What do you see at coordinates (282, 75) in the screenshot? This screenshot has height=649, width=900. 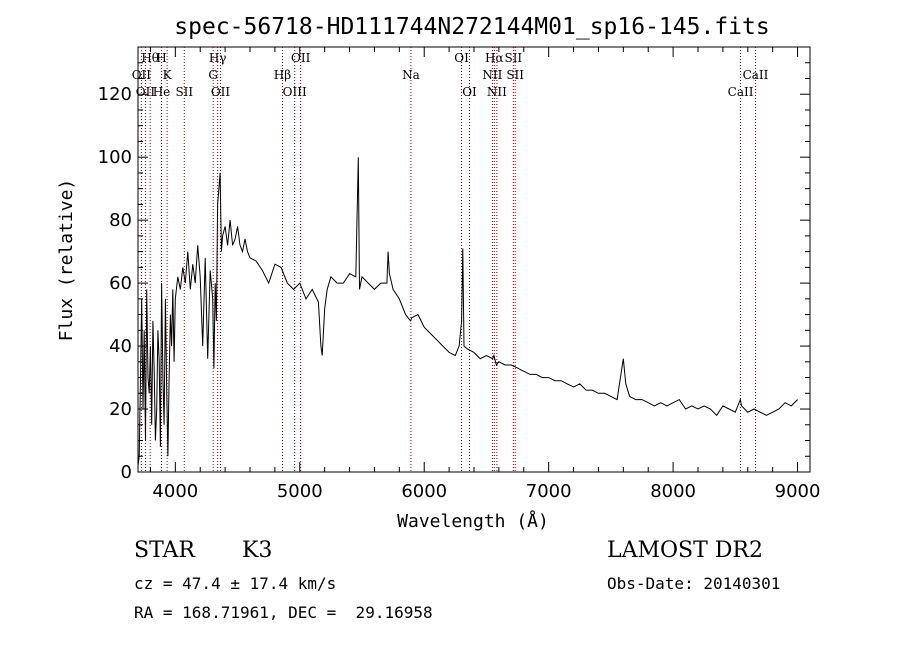 I see `line-marker-label-10: Hβ` at bounding box center [282, 75].